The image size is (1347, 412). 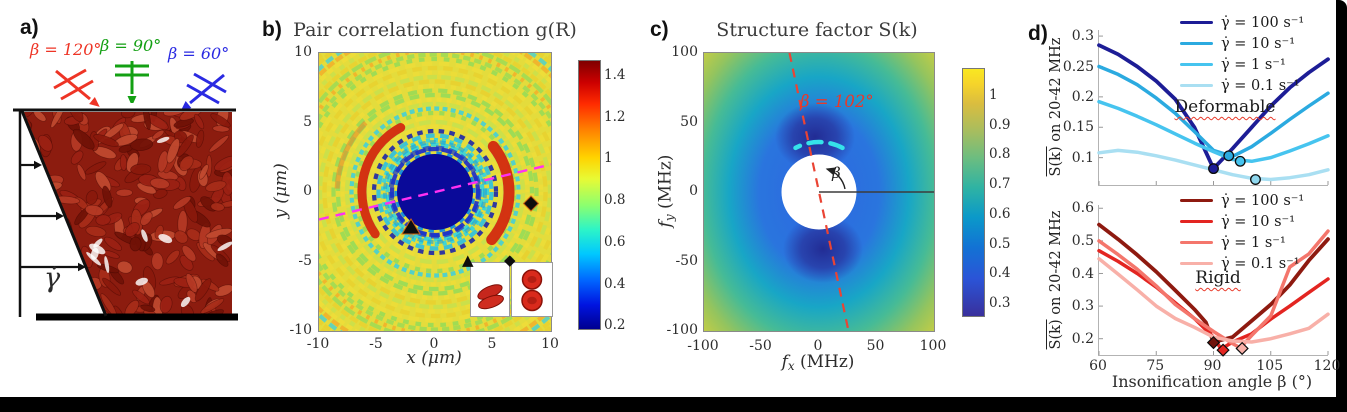 I want to click on tick-label: 0.7, so click(x=1000, y=184).